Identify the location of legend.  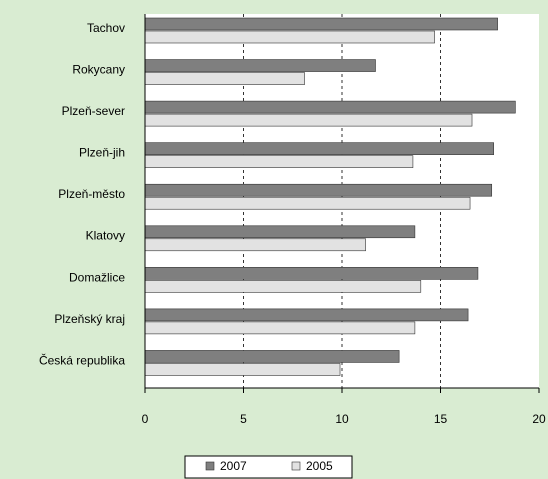
(268, 467).